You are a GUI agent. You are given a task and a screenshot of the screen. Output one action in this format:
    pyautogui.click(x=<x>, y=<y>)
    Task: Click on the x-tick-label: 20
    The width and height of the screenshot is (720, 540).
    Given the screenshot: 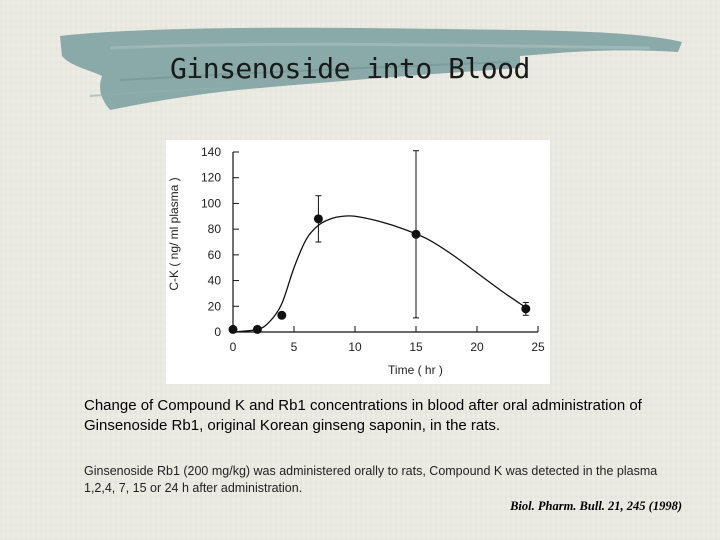 What is the action you would take?
    pyautogui.click(x=477, y=347)
    